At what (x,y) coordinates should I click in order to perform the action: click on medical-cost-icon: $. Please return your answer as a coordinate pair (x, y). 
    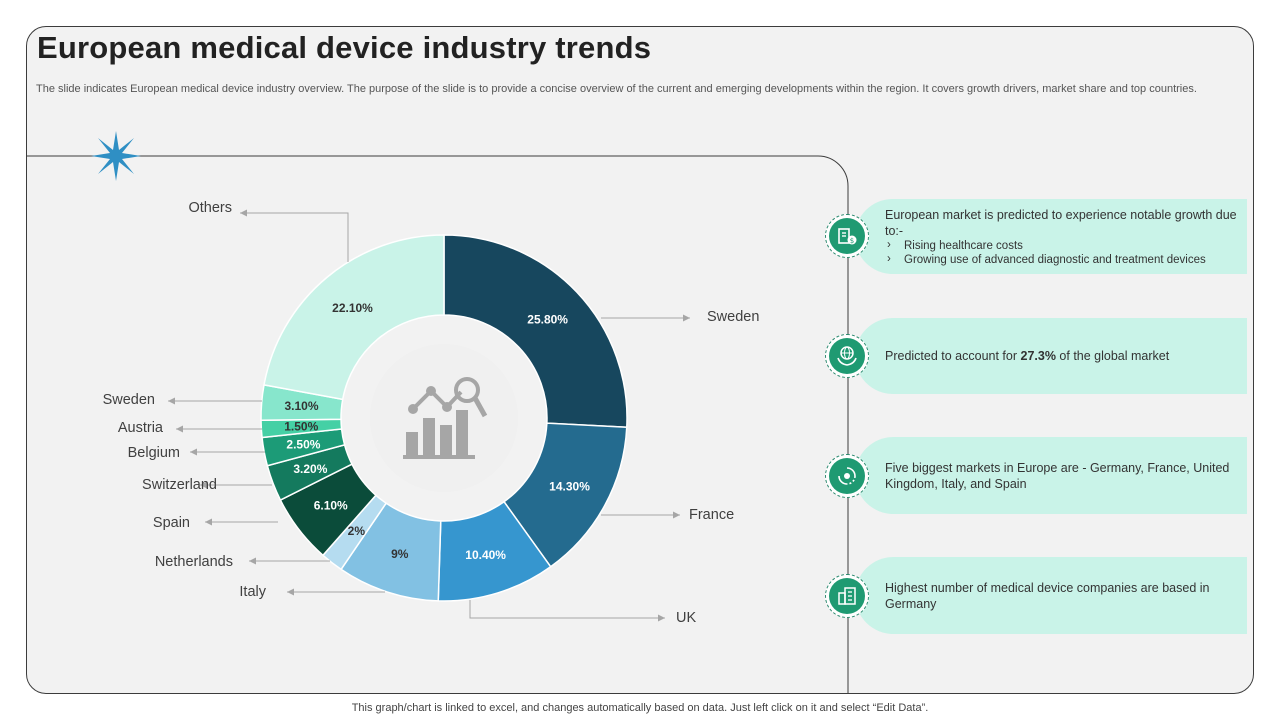
    Looking at the image, I should click on (847, 236).